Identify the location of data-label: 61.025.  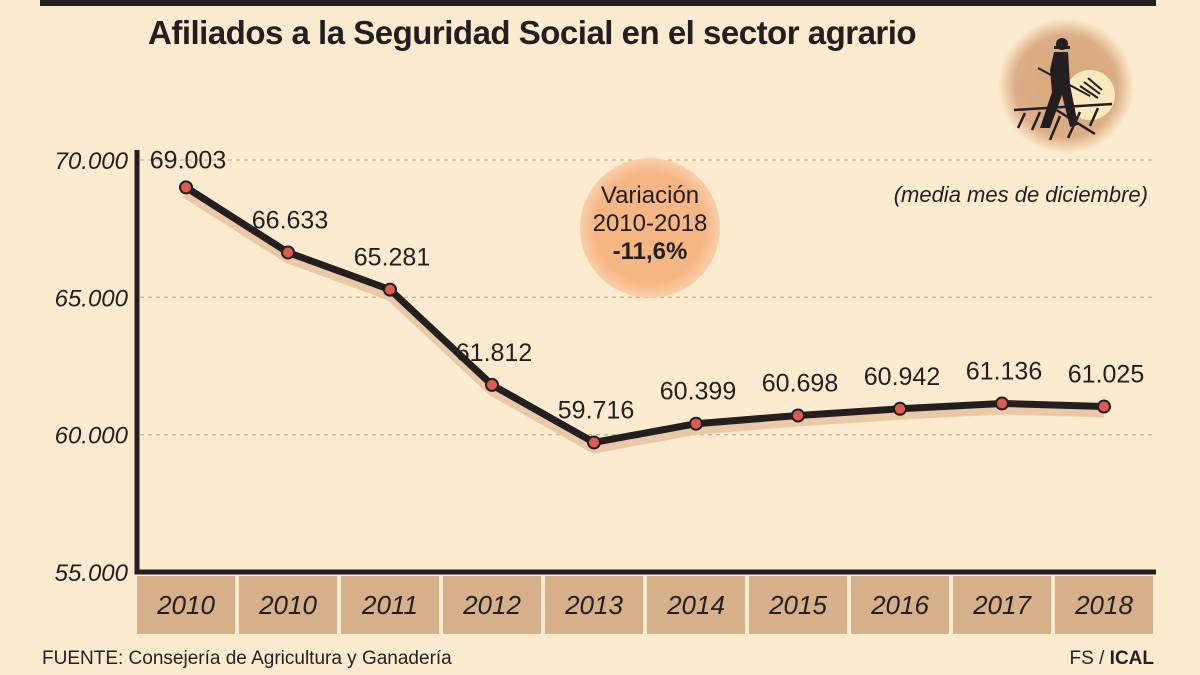
(1106, 375).